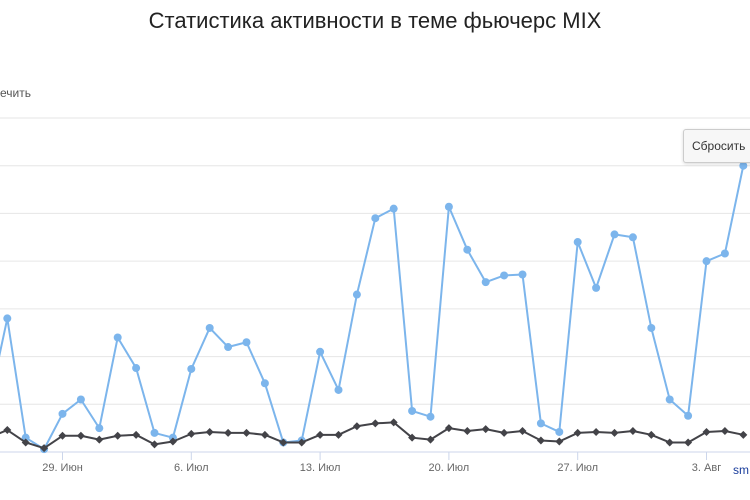  What do you see at coordinates (320, 468) in the screenshot?
I see `x-tick-label: 13. Июл` at bounding box center [320, 468].